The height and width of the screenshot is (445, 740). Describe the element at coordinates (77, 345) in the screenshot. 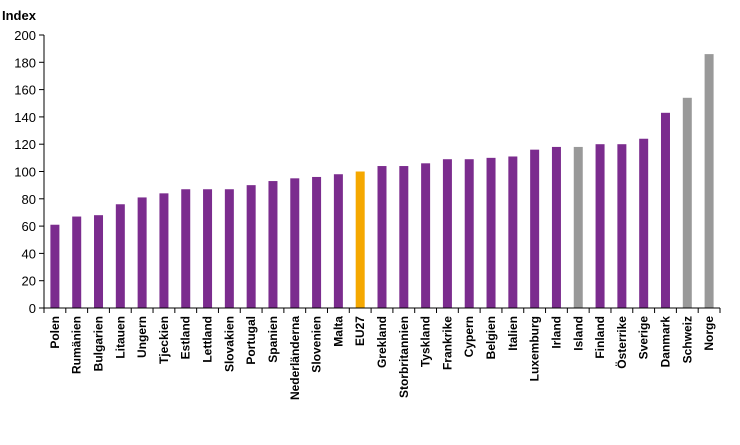

I see `x-tick-label: Rumänien` at that location.